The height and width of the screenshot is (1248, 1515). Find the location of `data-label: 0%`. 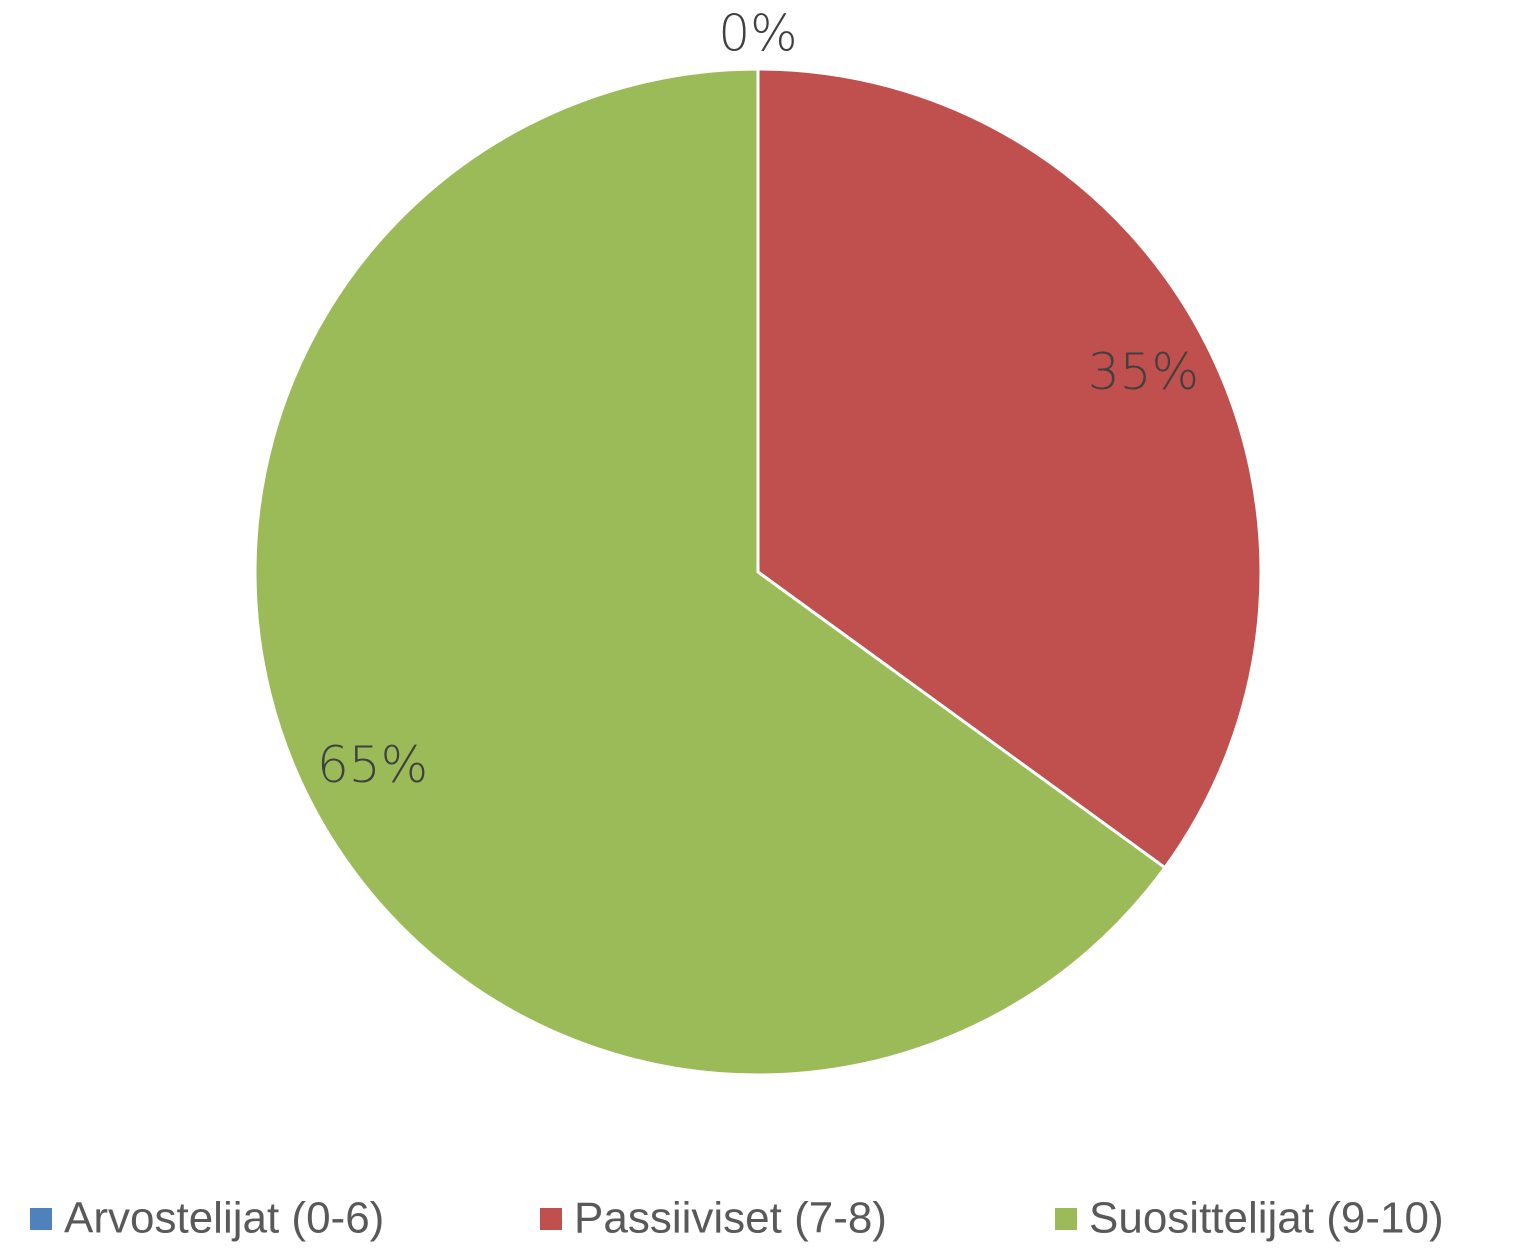

data-label: 0% is located at coordinates (757, 34).